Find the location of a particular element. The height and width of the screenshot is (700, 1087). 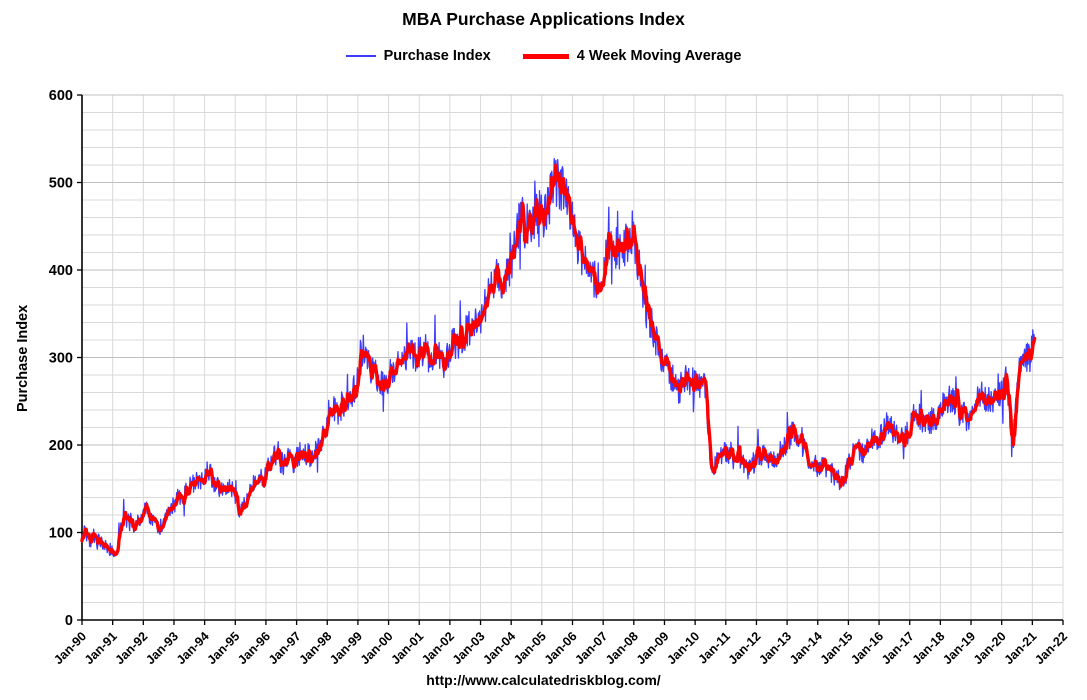

x-tick-label: Jan-94 is located at coordinates (193, 648).